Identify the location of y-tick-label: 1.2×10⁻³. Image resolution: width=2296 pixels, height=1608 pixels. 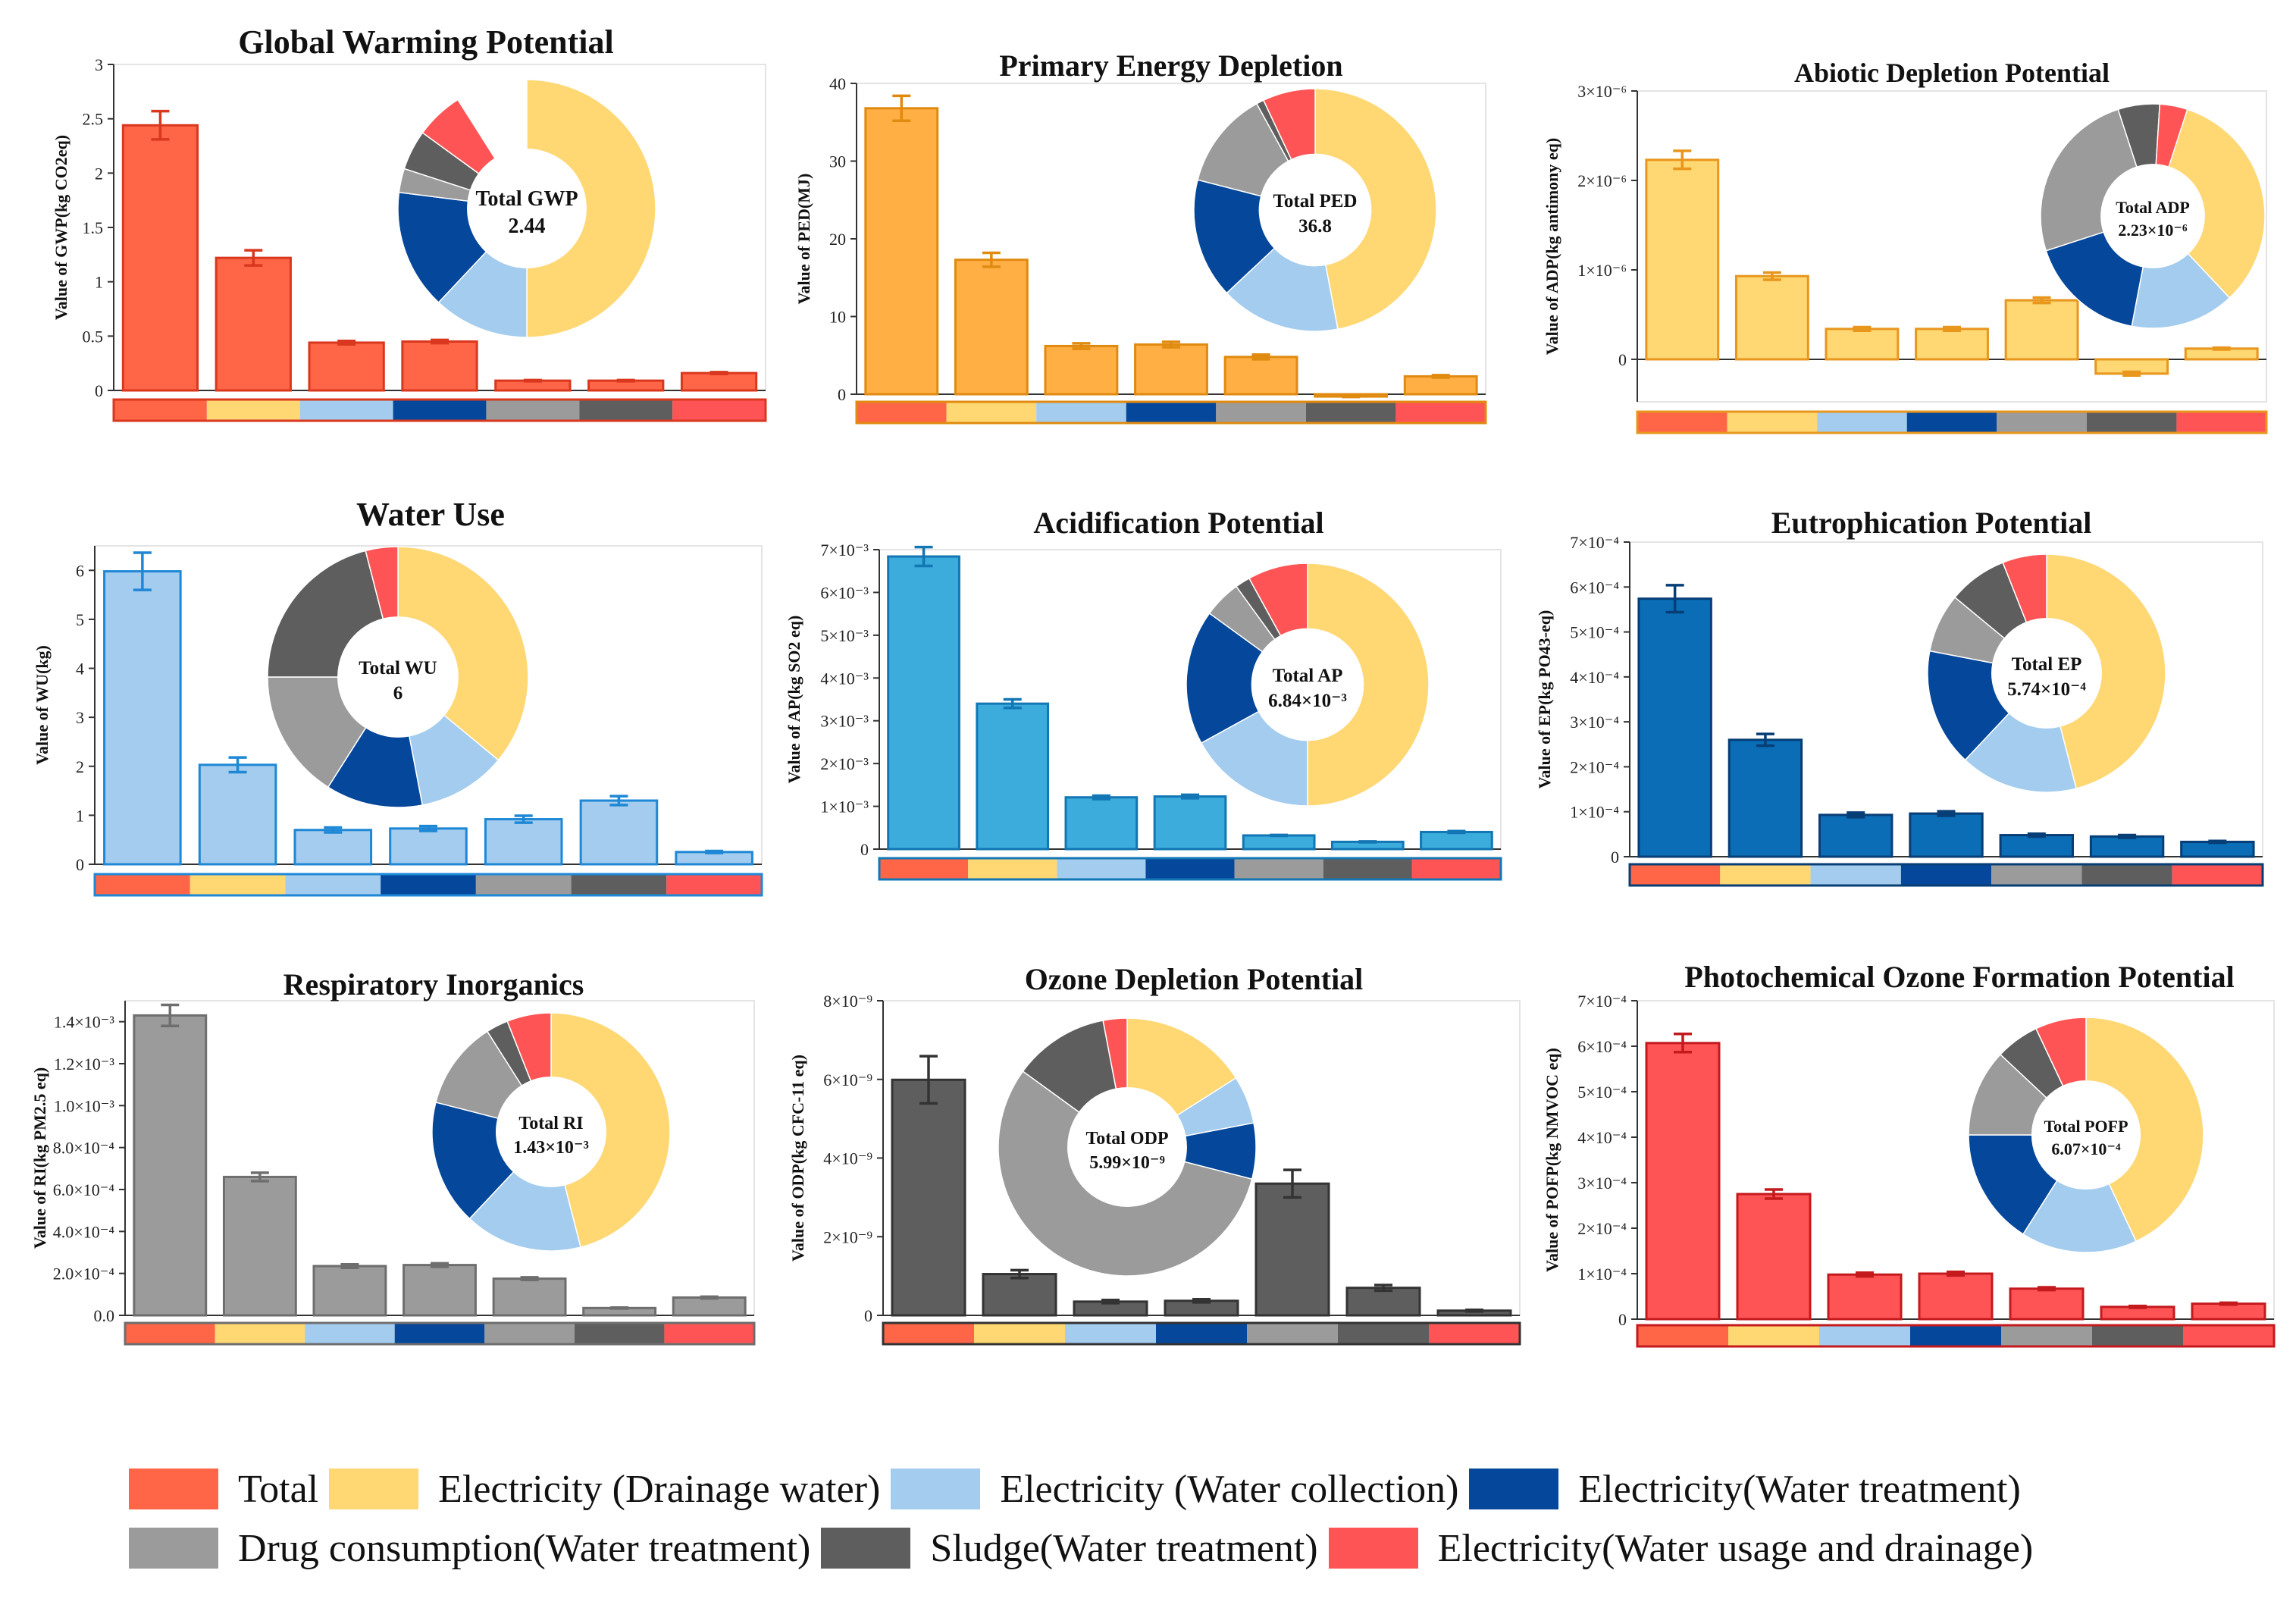
(84, 1064).